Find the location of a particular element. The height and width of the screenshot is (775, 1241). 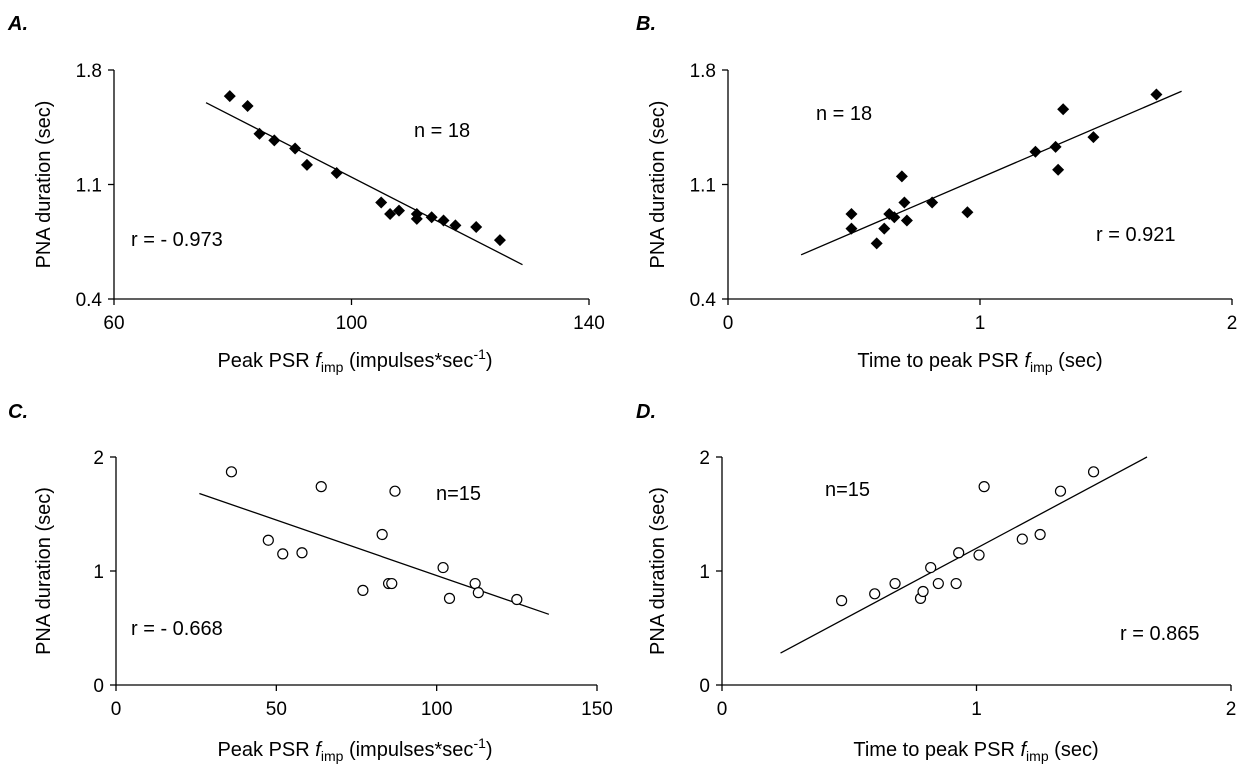

x-axis-label: Peak PSR fimp (impulses*sec-1) is located at coordinates (354, 749).